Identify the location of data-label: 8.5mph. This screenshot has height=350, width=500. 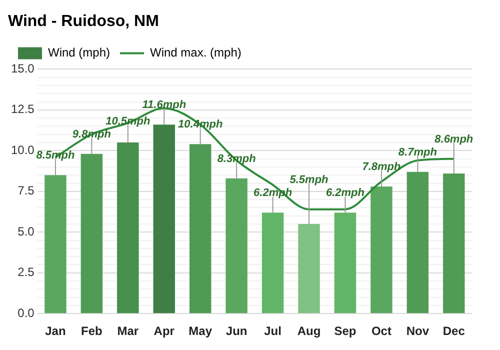
(55, 156).